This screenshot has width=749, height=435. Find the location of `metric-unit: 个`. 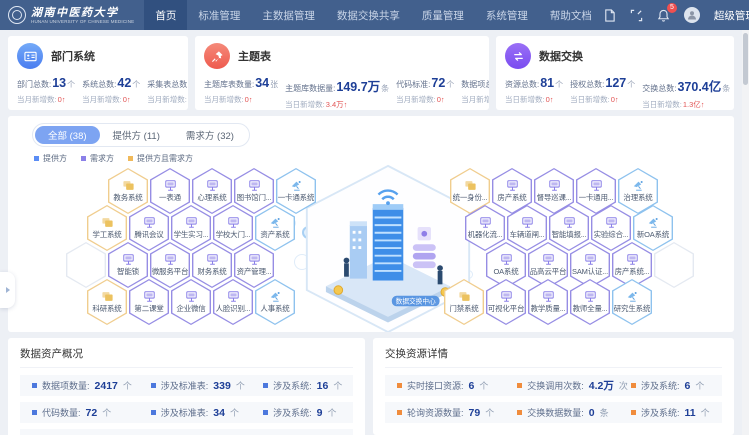

metric-unit: 个 is located at coordinates (559, 84).